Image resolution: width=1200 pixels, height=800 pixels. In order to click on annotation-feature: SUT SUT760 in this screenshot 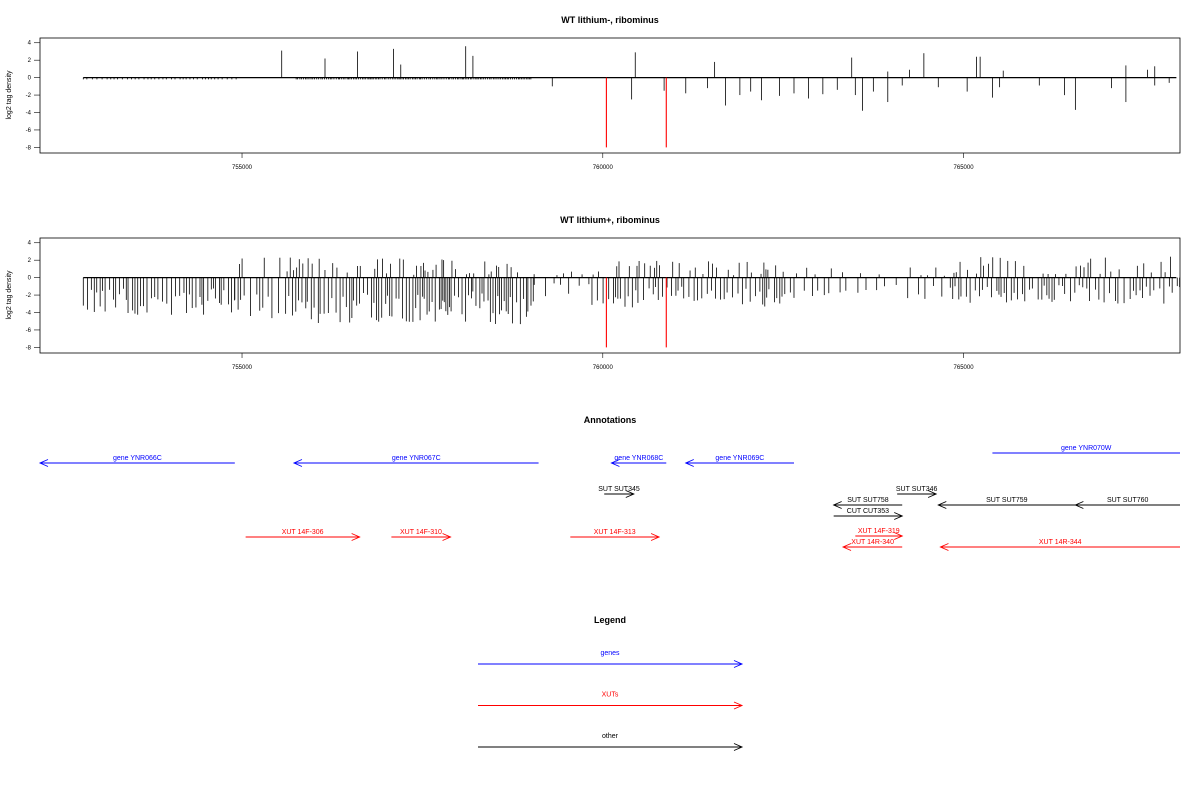, I will do `click(1127, 503)`.